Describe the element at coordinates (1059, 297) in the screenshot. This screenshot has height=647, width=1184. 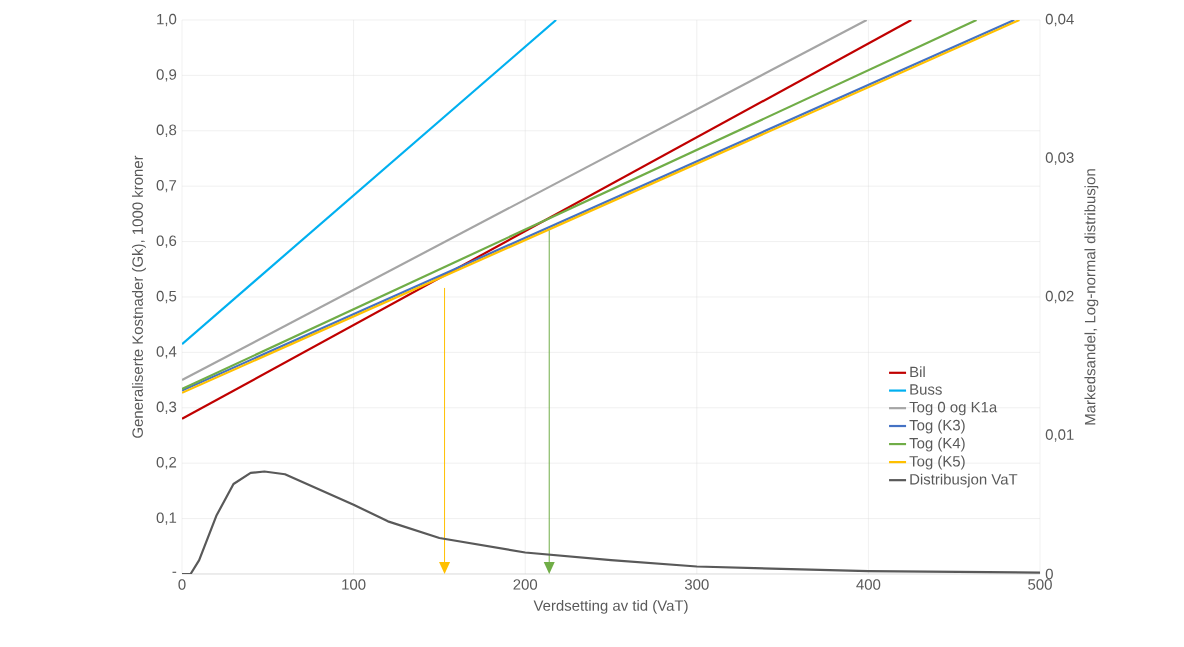
I see `y2-tick-label: 0,02` at that location.